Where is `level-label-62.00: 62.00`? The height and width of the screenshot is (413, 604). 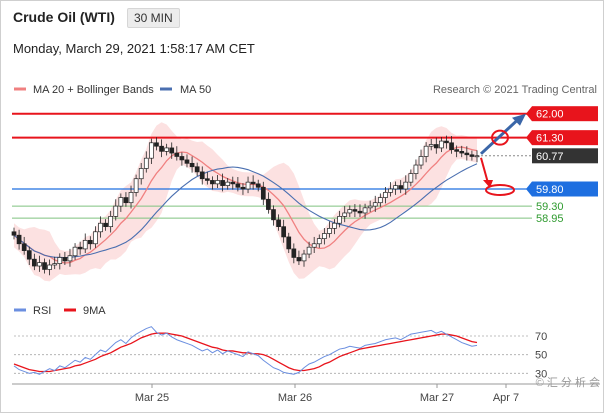
level-label-62.00: 62.00 is located at coordinates (550, 115).